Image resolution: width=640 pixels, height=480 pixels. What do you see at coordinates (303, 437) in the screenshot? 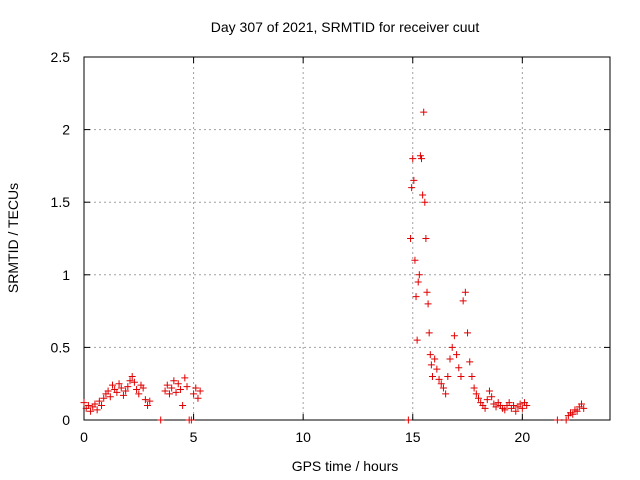
I see `x-tick-label: 10` at bounding box center [303, 437].